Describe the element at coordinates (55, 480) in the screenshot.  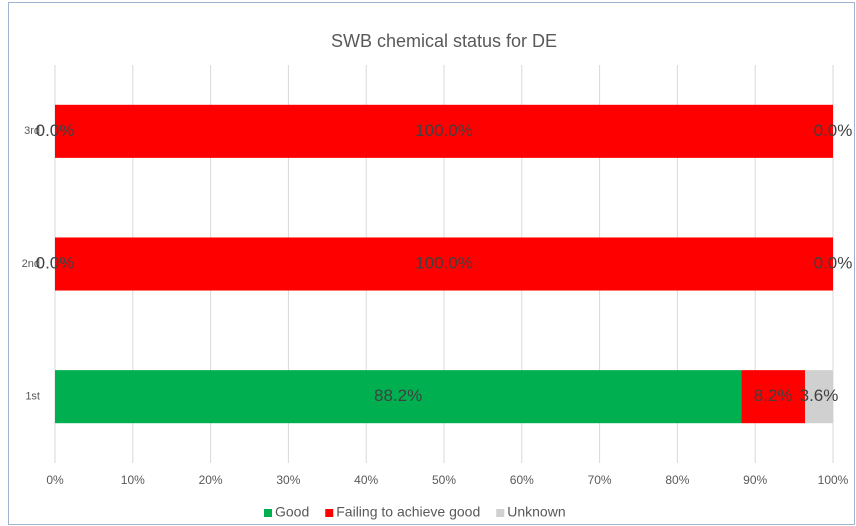
I see `x-tick-label: 0%` at that location.